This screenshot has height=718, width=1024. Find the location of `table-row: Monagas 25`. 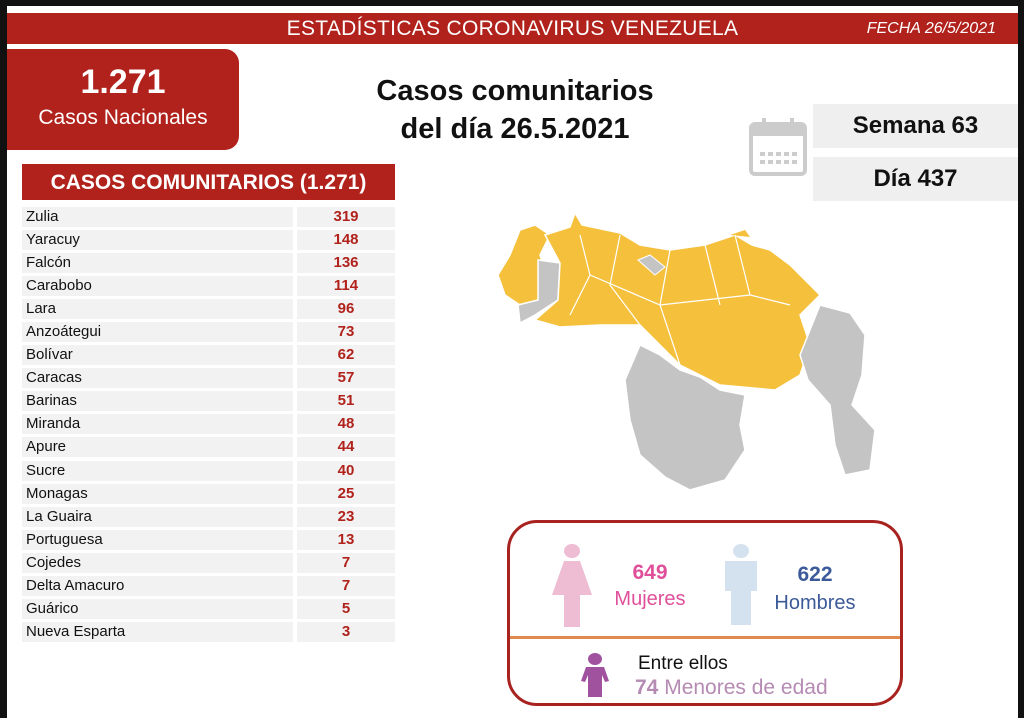

table-row: Monagas 25 is located at coordinates (208, 493).